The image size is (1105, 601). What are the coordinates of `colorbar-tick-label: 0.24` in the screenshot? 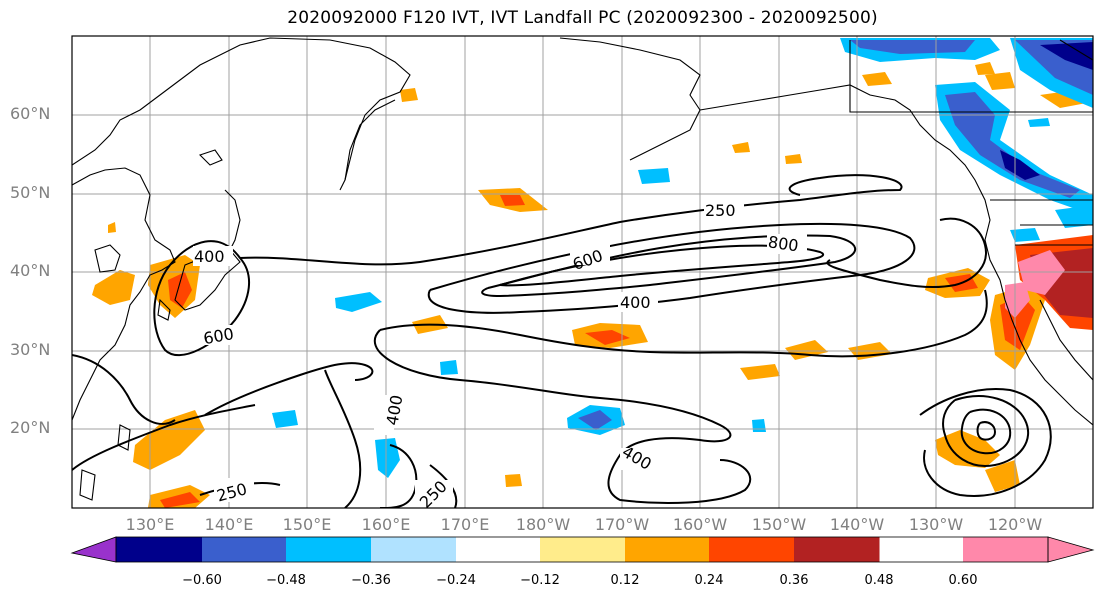 It's located at (709, 580).